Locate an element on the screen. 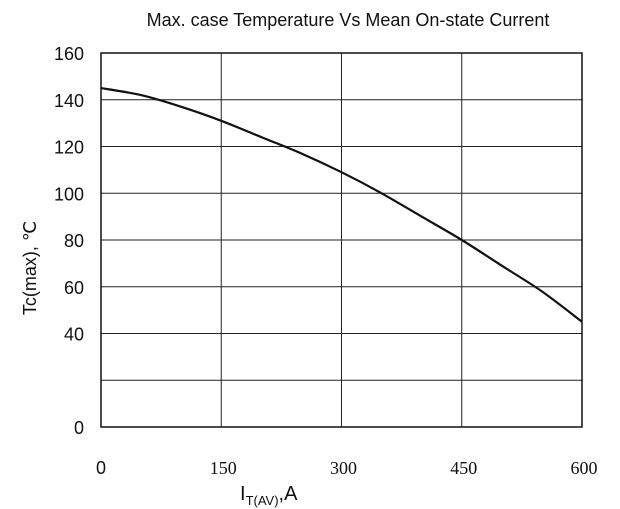 The image size is (620, 509). y-tick-label: 120 is located at coordinates (69, 148).